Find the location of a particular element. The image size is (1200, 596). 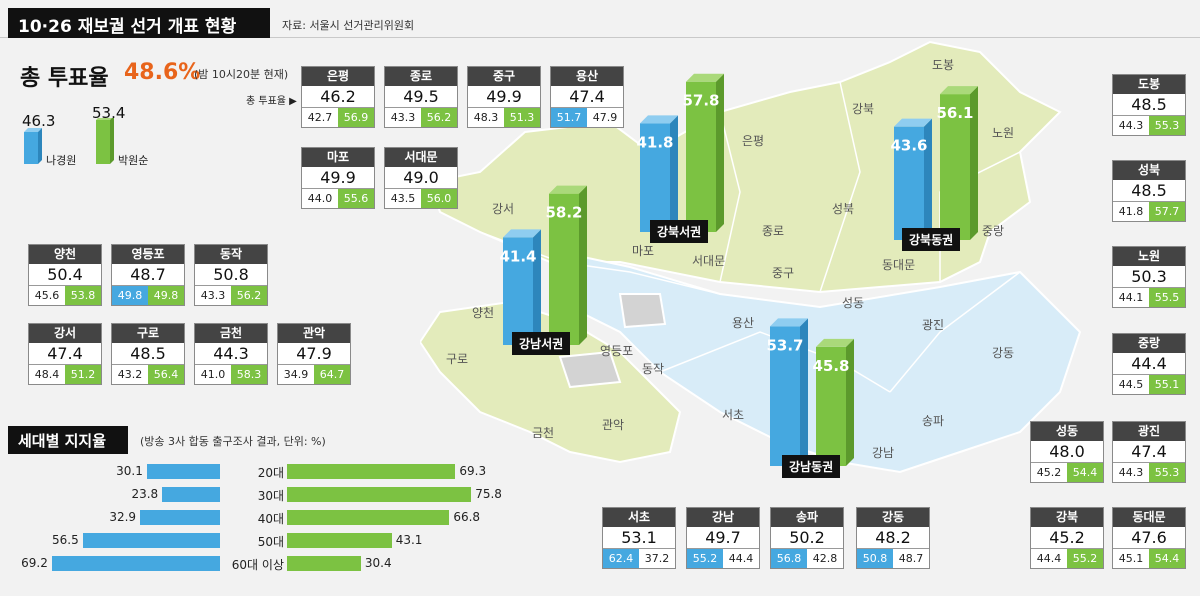

district-park-pct: 55.2 is located at coordinates (1085, 558).